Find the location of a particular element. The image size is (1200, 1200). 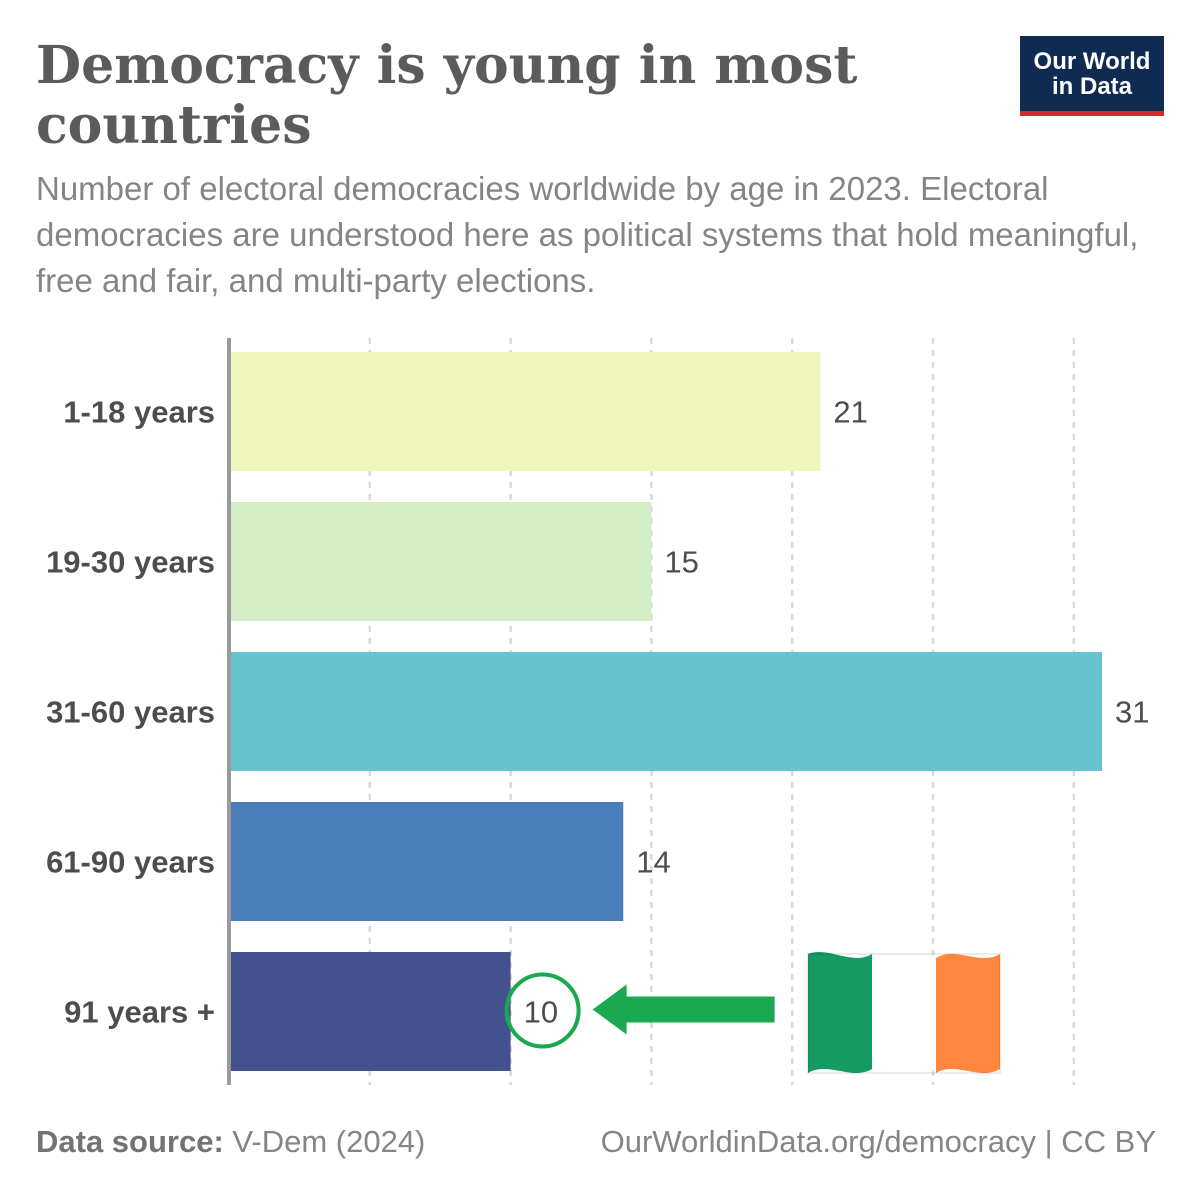

value-label: 15 is located at coordinates (681, 562).